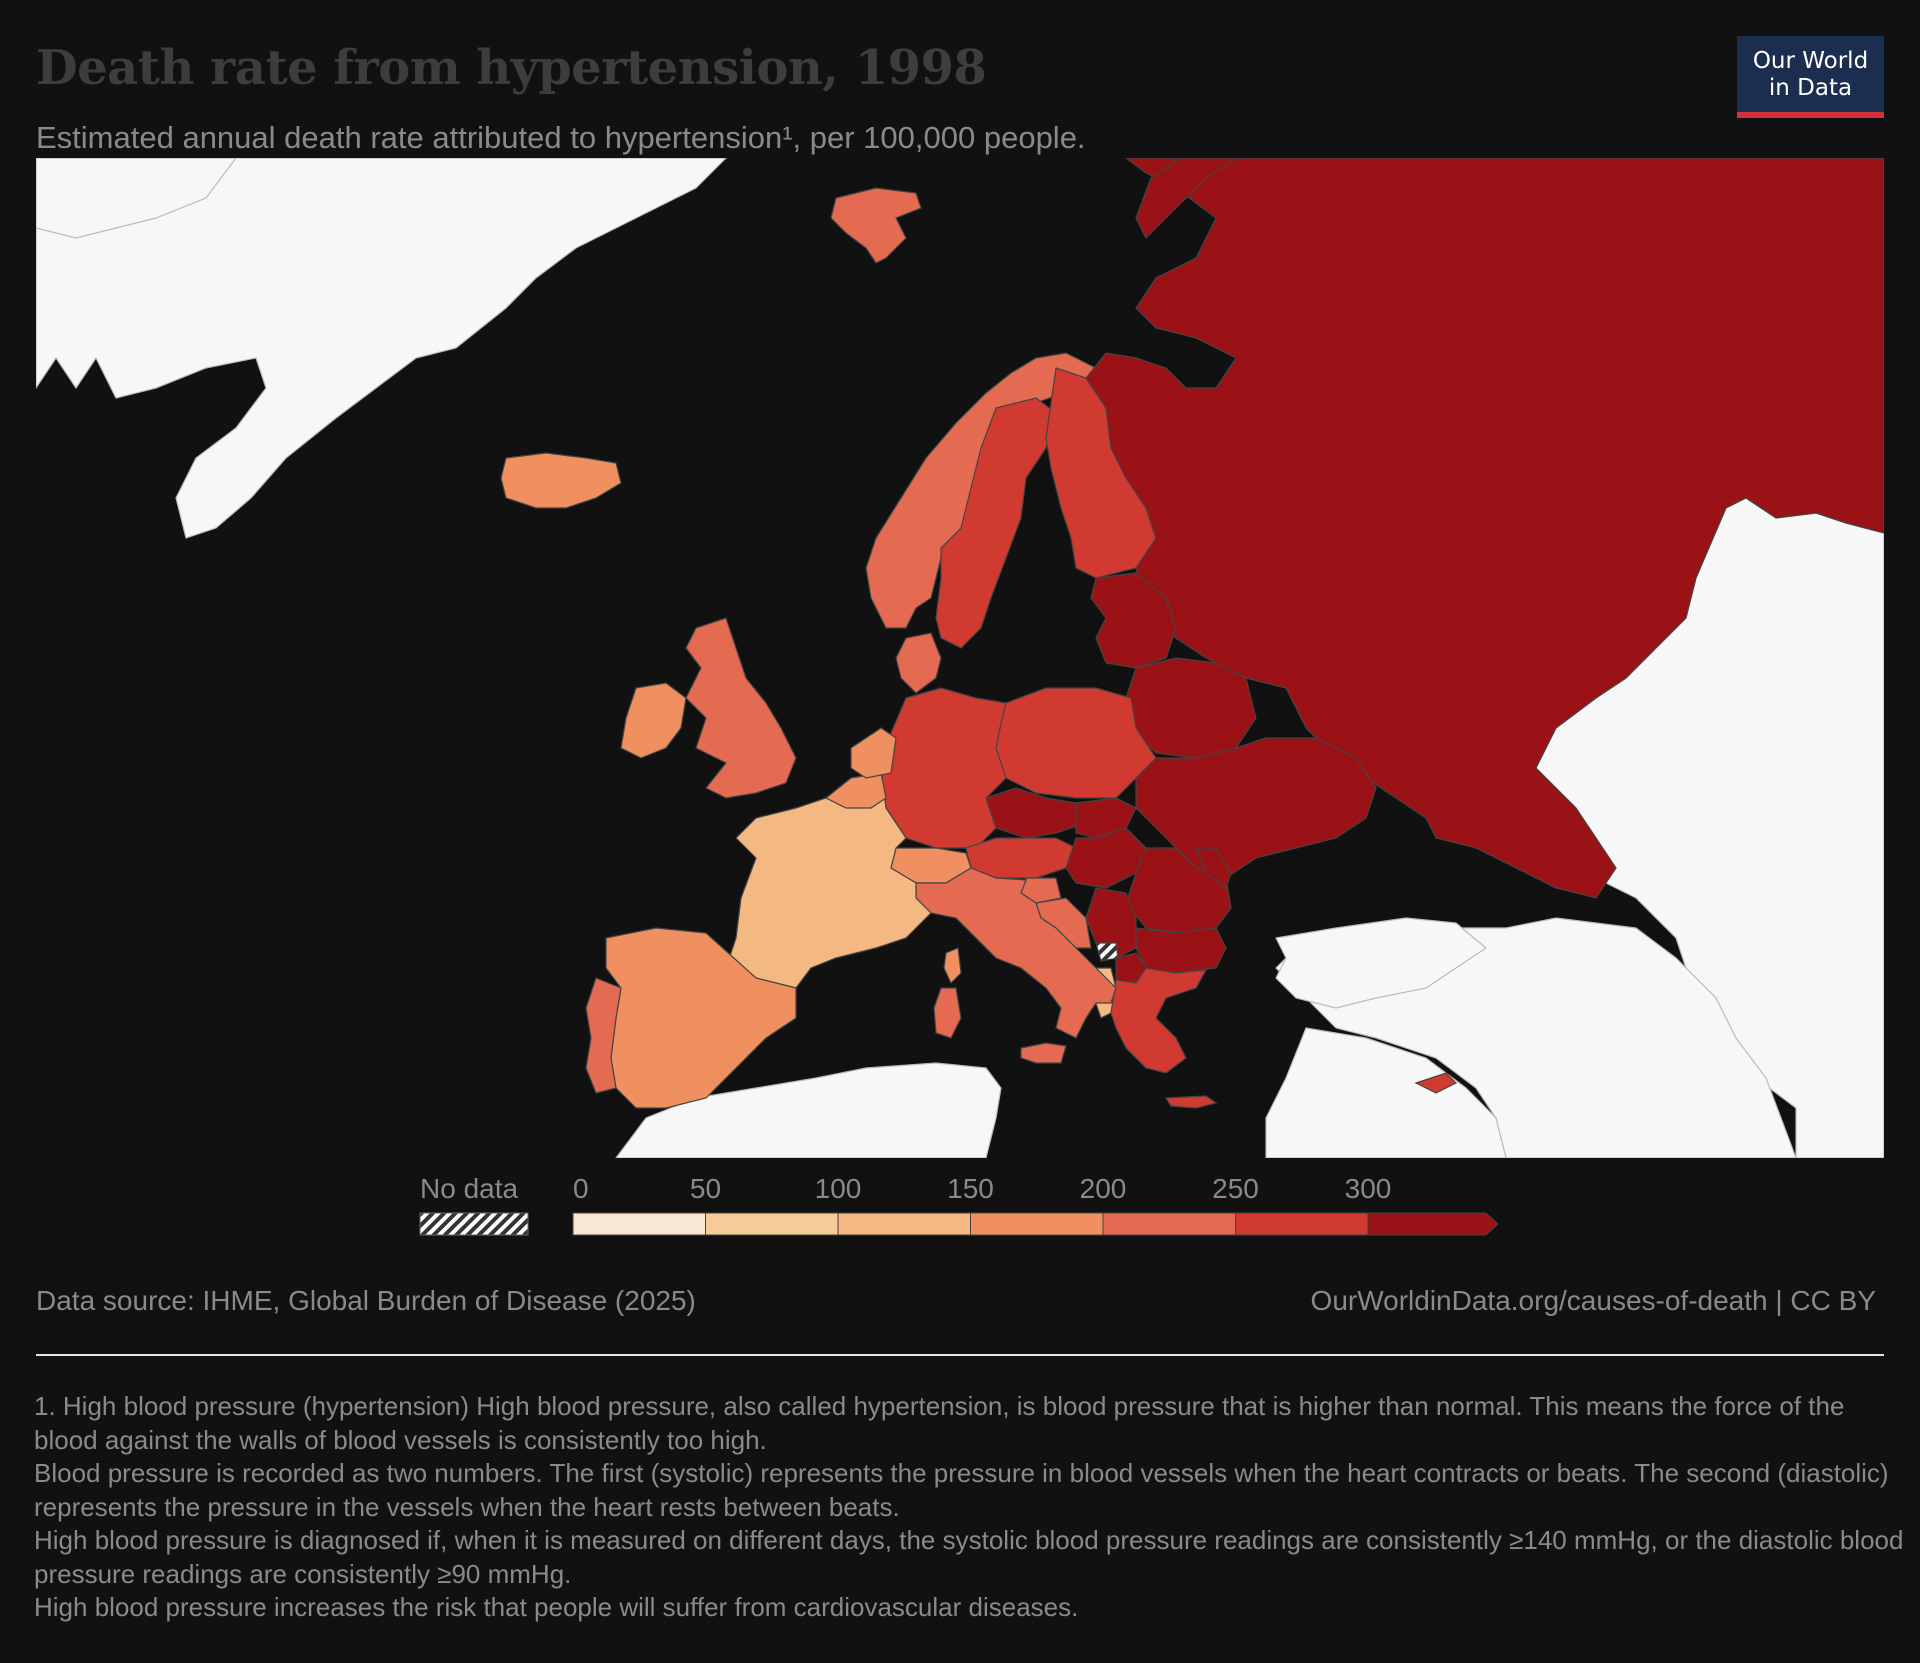 This screenshot has height=1663, width=1920. I want to click on region-ukraine, so click(1256, 808).